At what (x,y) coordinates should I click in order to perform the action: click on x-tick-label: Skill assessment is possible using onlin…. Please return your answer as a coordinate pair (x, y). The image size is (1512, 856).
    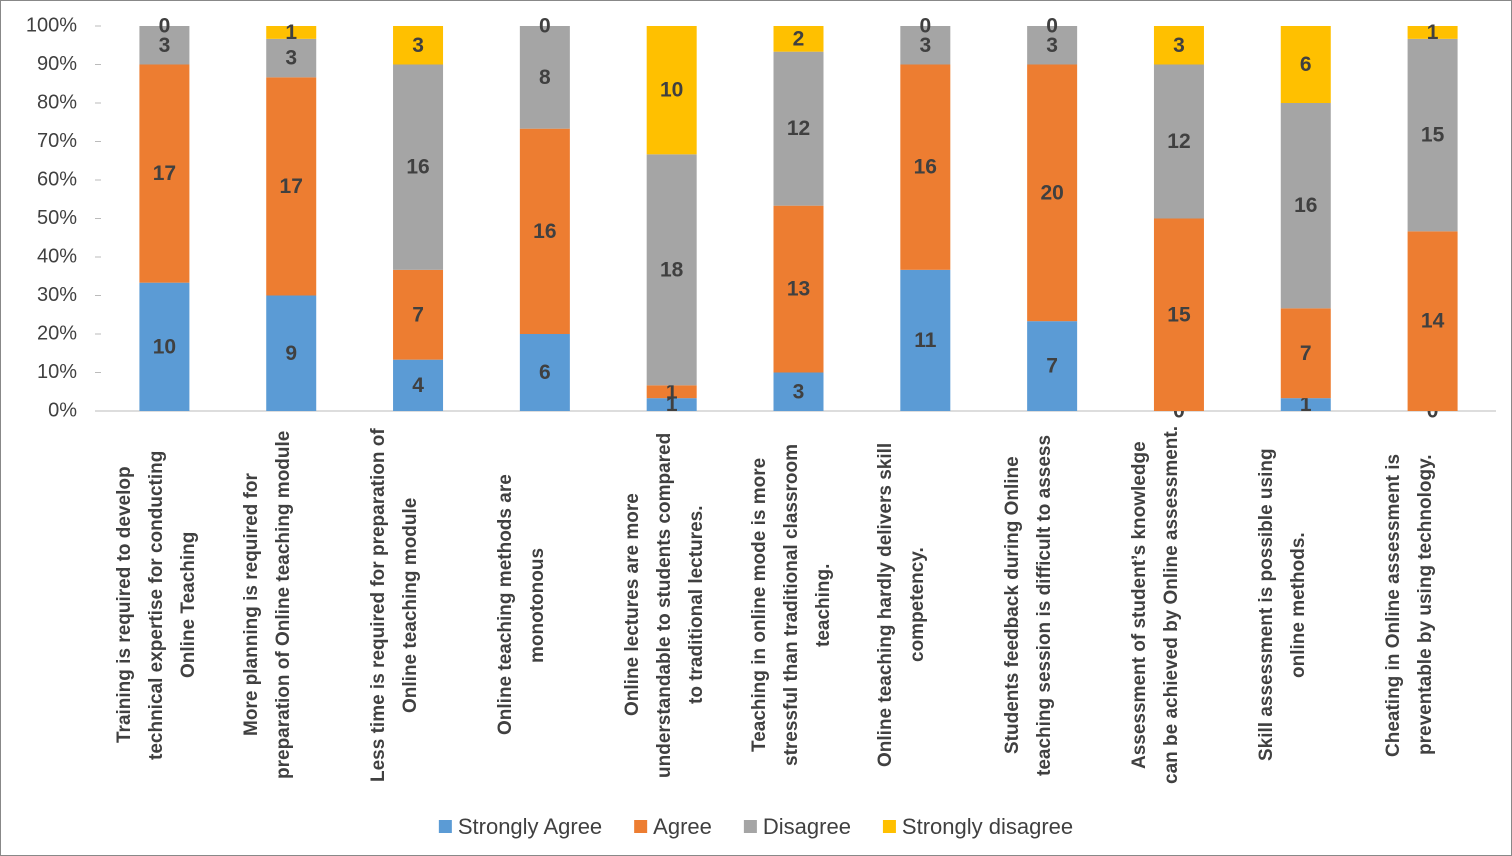
    Looking at the image, I should click on (1282, 605).